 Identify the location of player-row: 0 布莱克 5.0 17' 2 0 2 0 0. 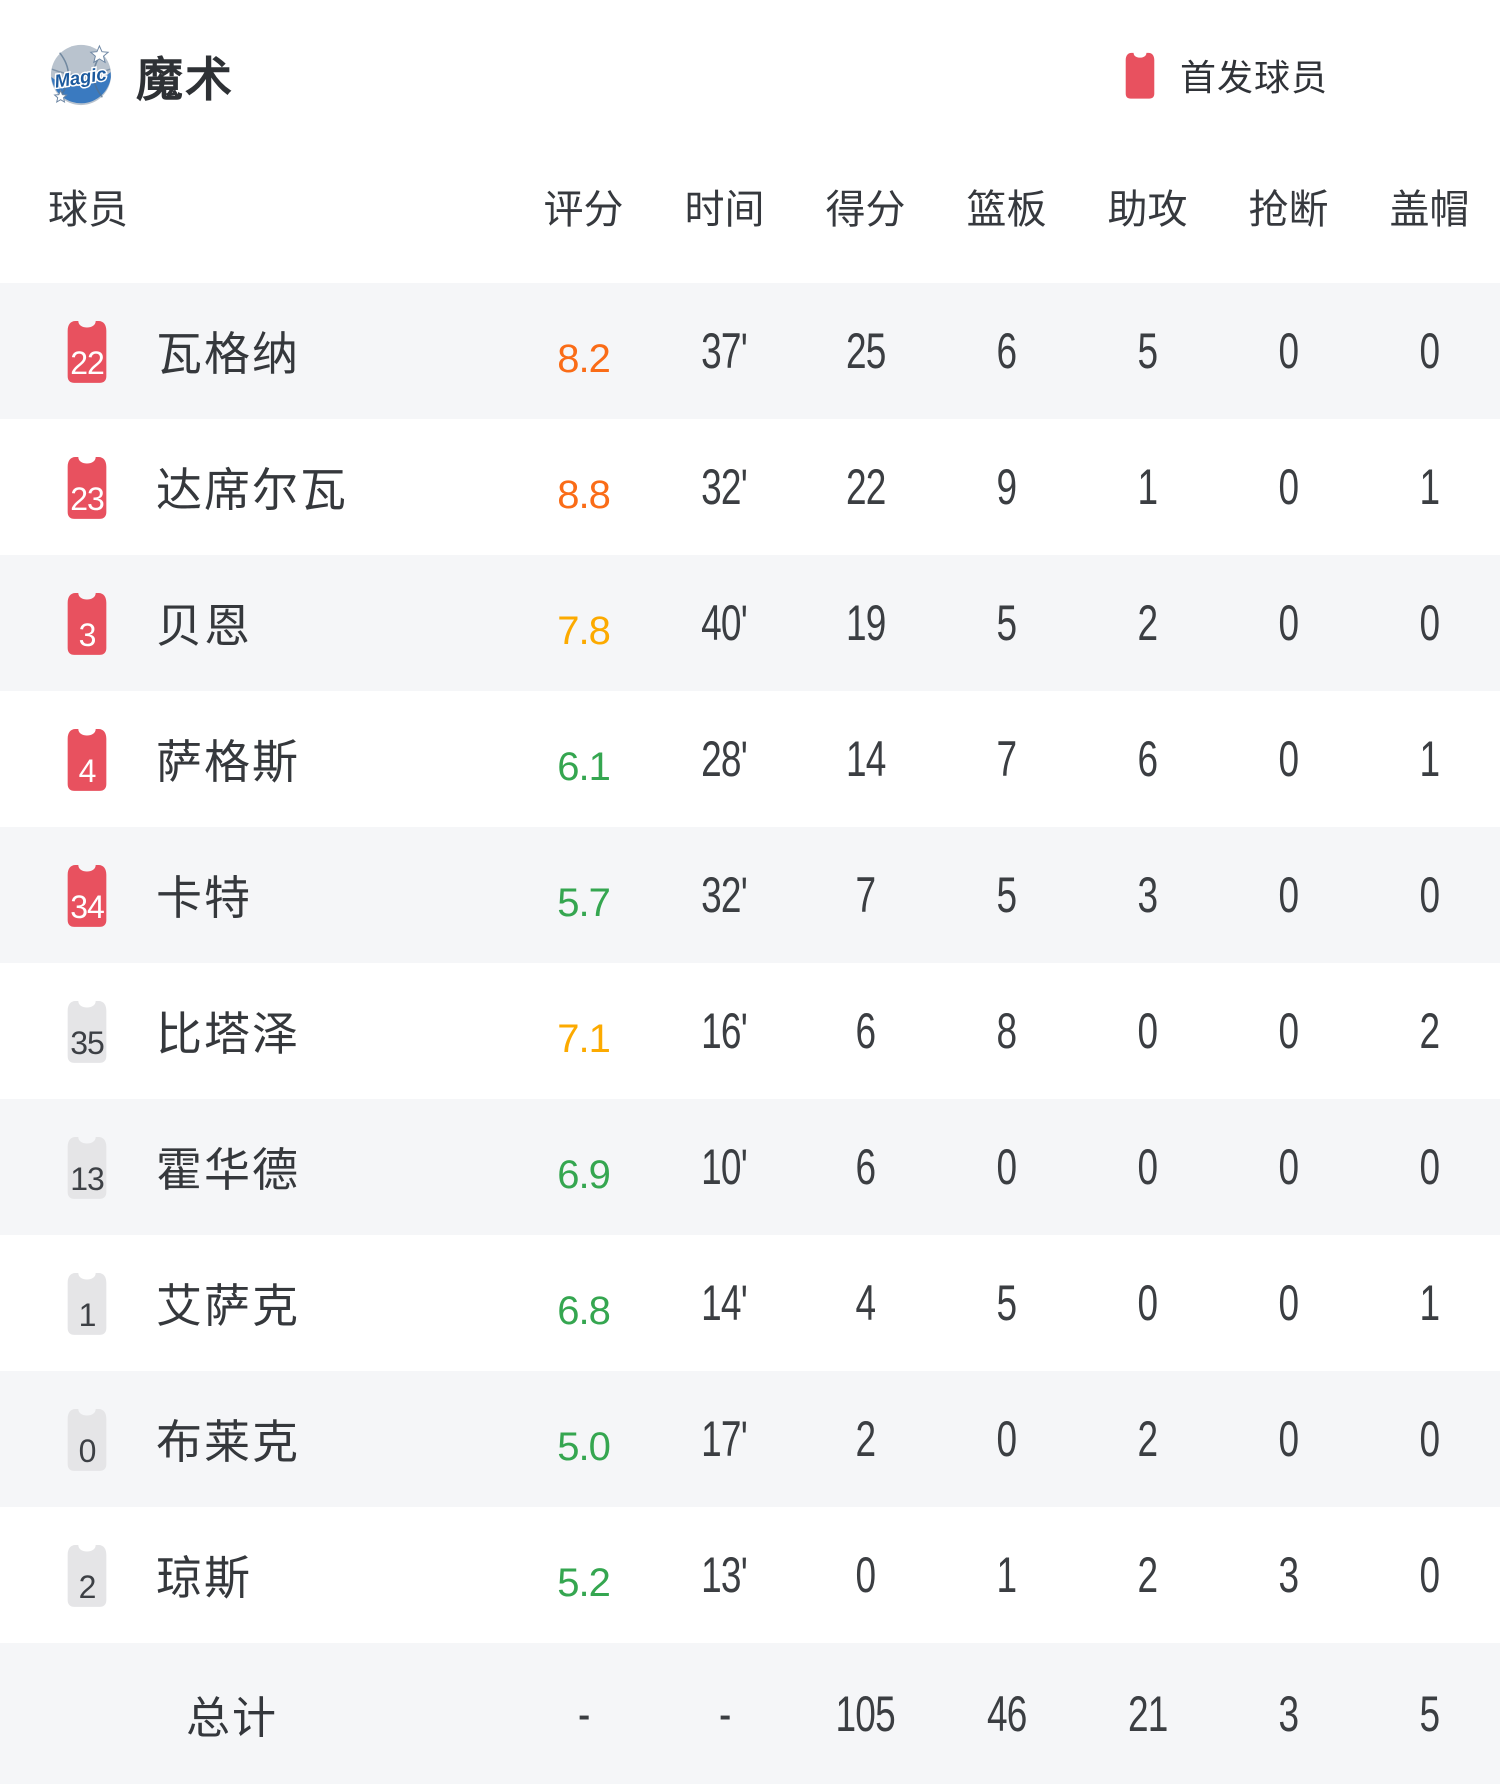
(750, 1439).